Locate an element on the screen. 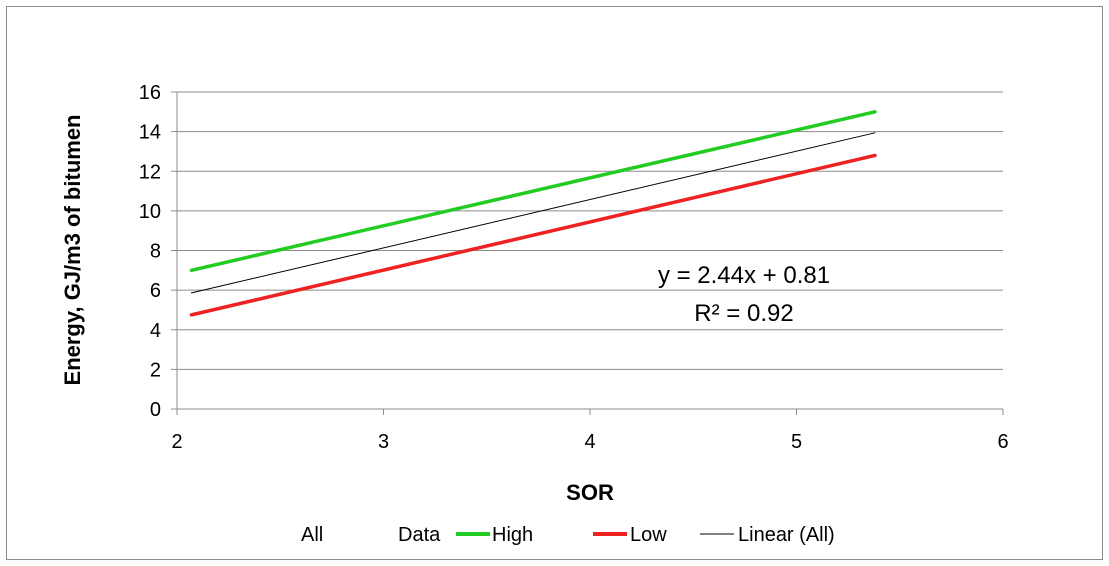  y-tick-label-16: 16 is located at coordinates (150, 93).